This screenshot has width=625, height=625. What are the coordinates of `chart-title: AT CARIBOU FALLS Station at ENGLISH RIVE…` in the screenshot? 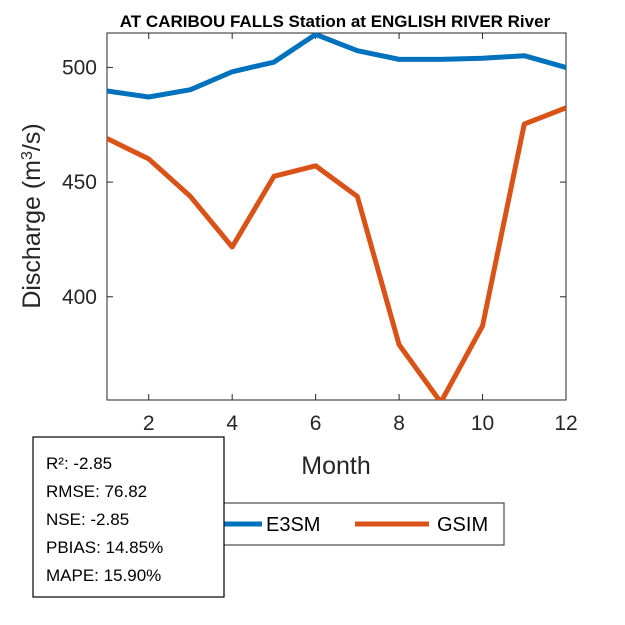 It's located at (335, 21).